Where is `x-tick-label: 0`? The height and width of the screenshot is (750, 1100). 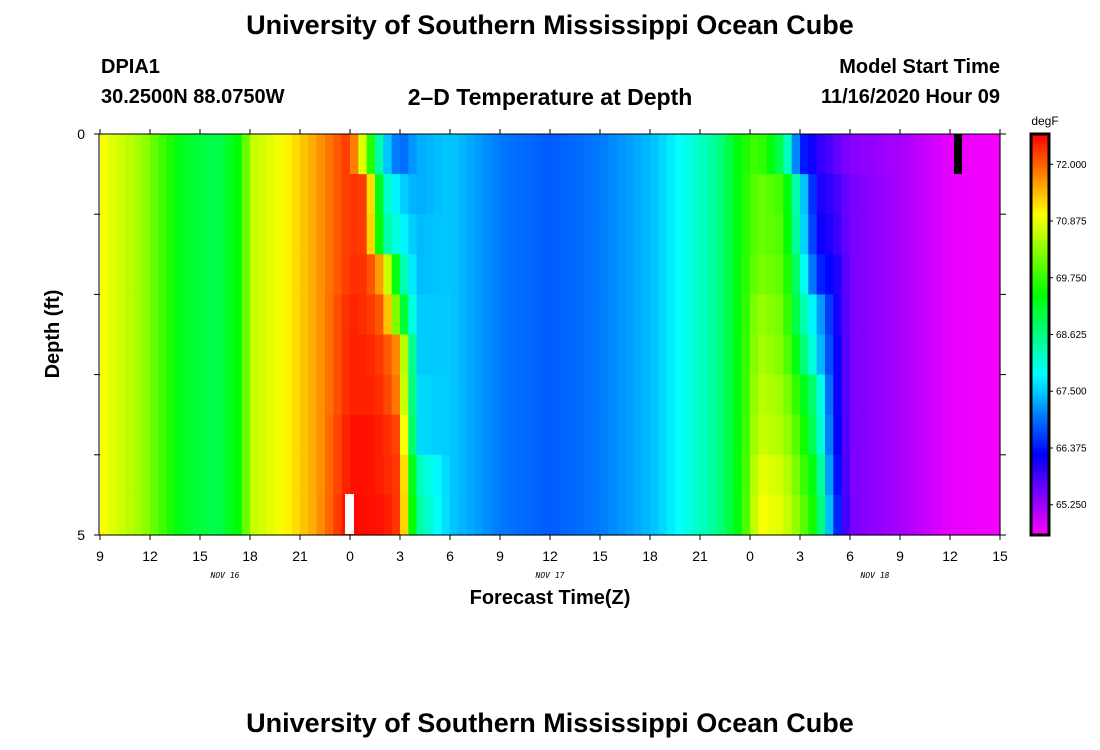 x-tick-label: 0 is located at coordinates (750, 556).